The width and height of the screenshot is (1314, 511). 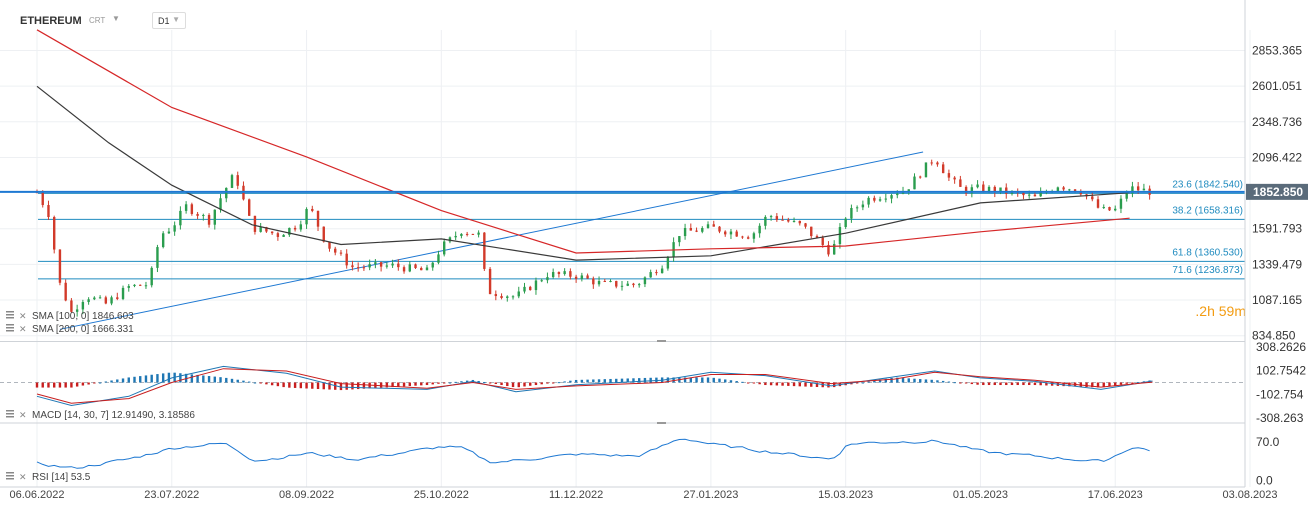 What do you see at coordinates (36, 495) in the screenshot?
I see `x-tick-label: 06.06.2022` at bounding box center [36, 495].